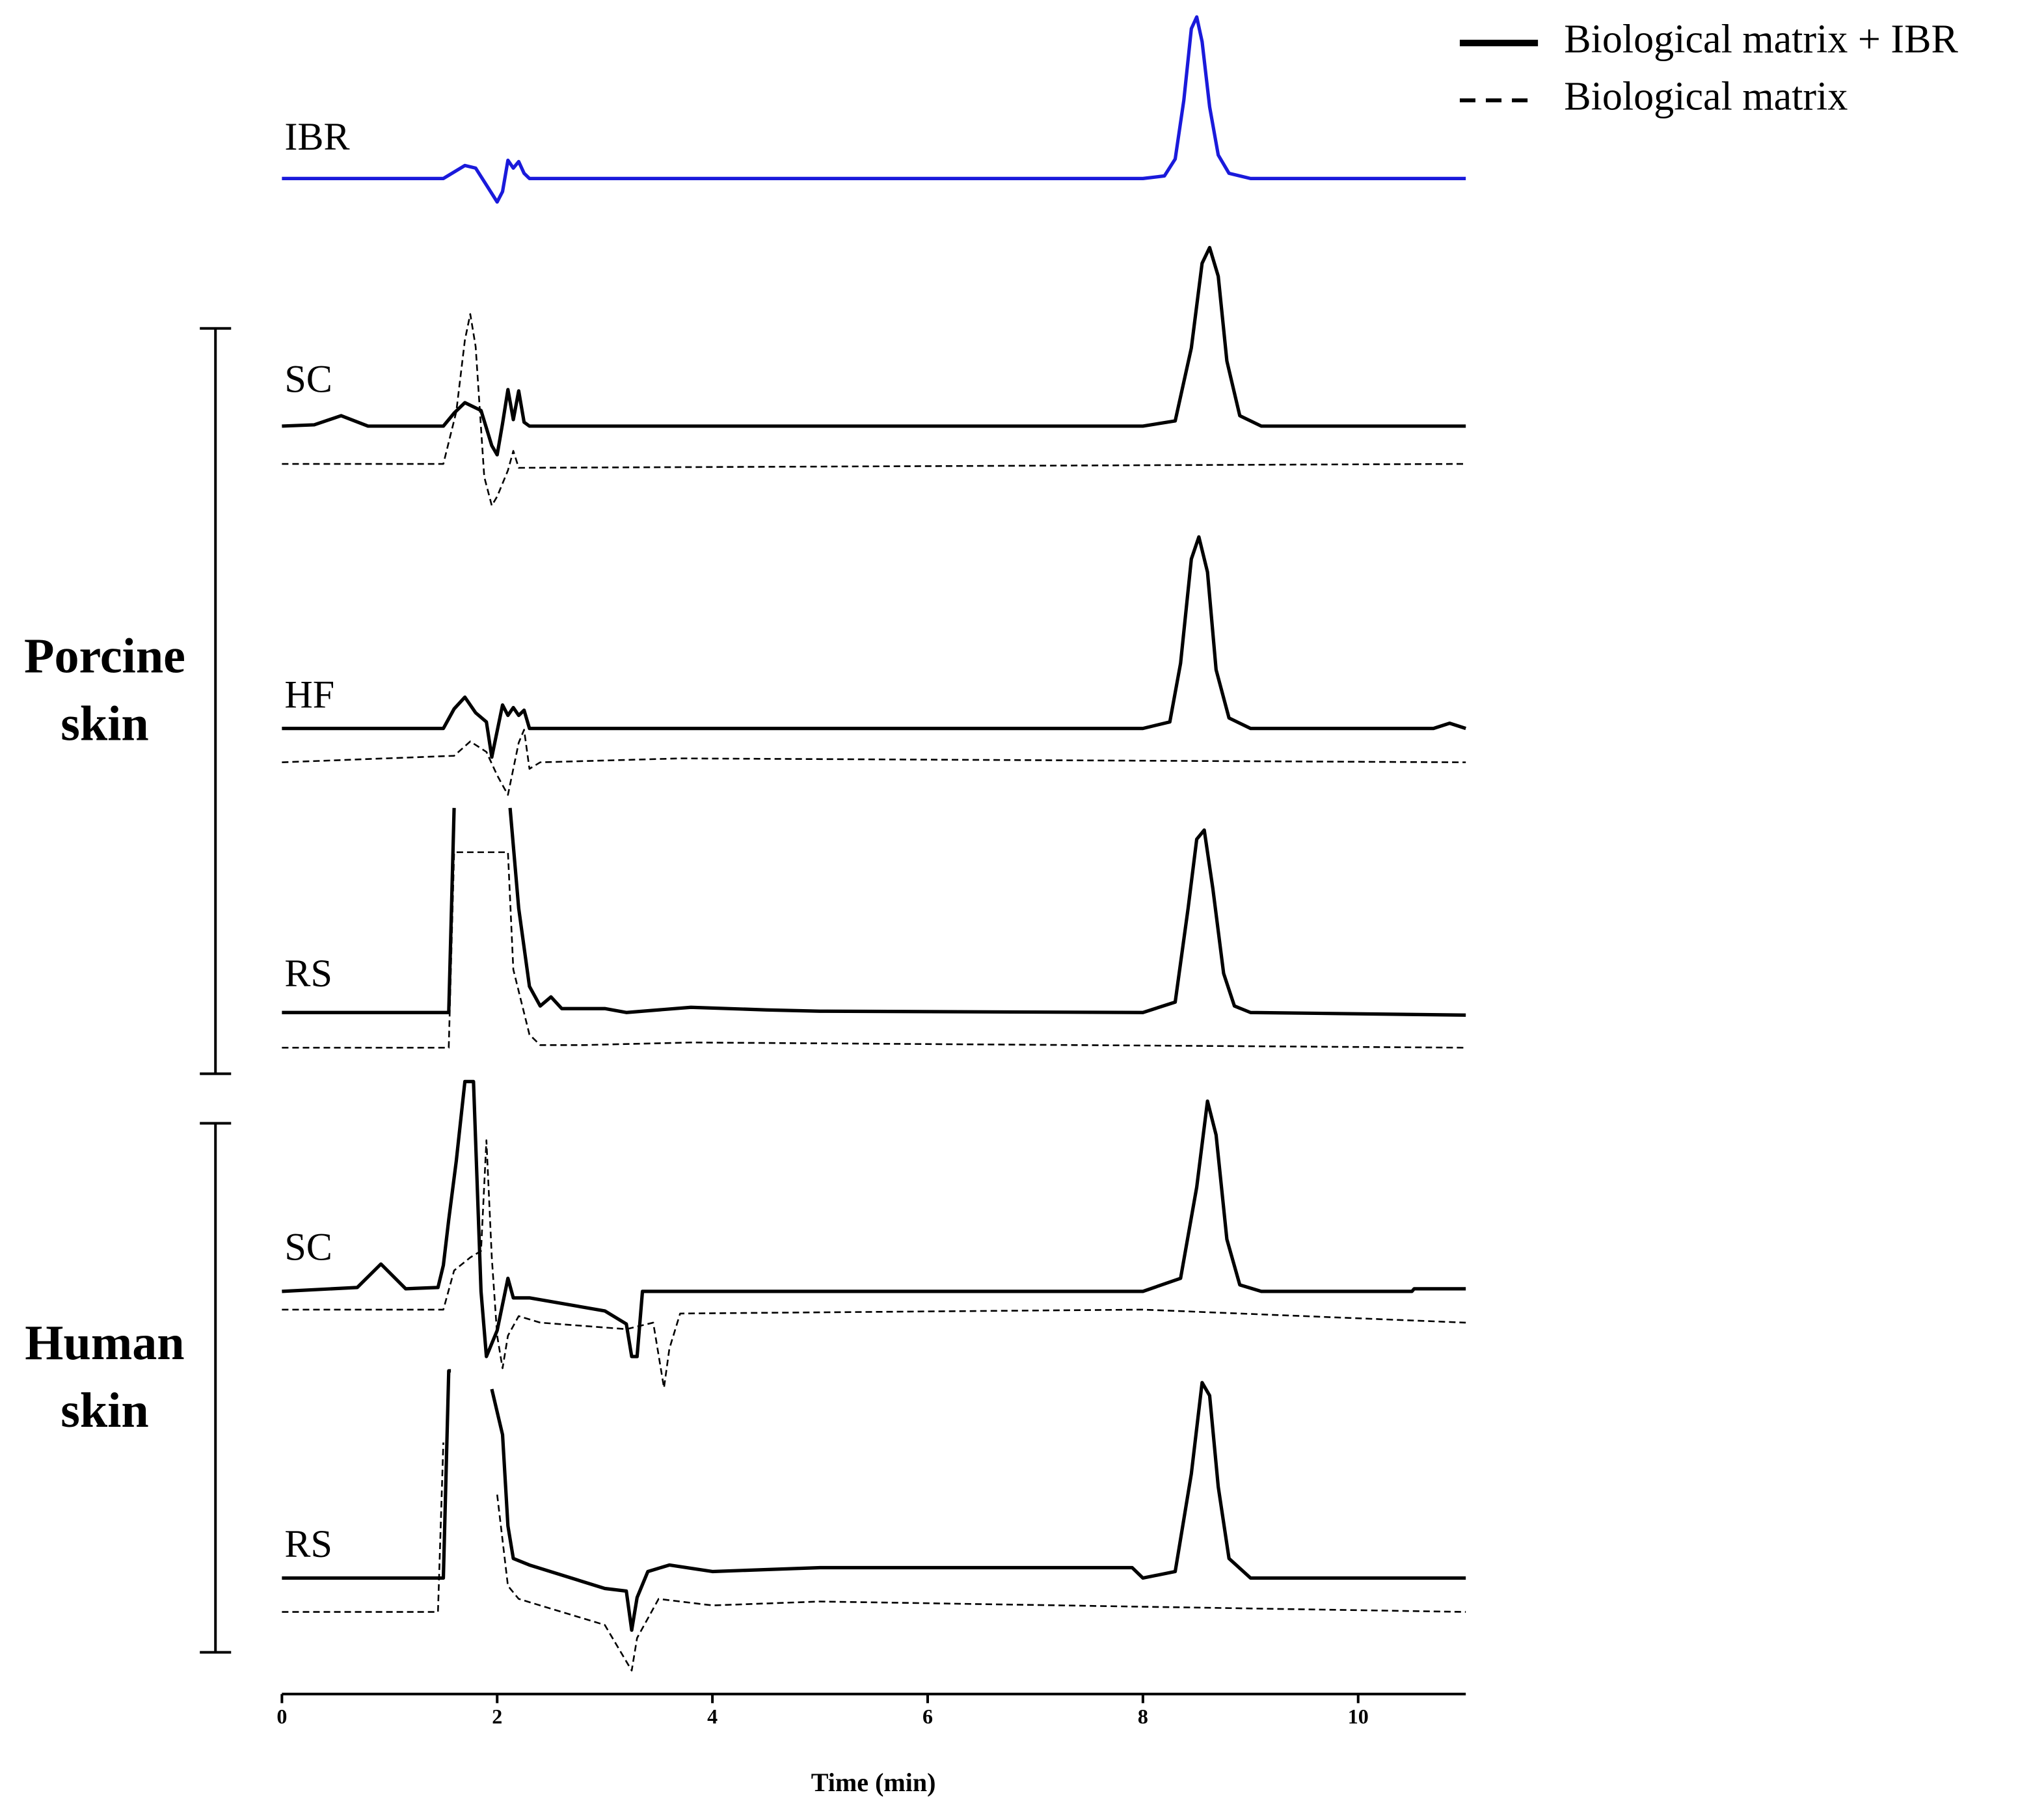 The height and width of the screenshot is (1810, 2044). I want to click on x-axis-label: Time (min), so click(874, 1782).